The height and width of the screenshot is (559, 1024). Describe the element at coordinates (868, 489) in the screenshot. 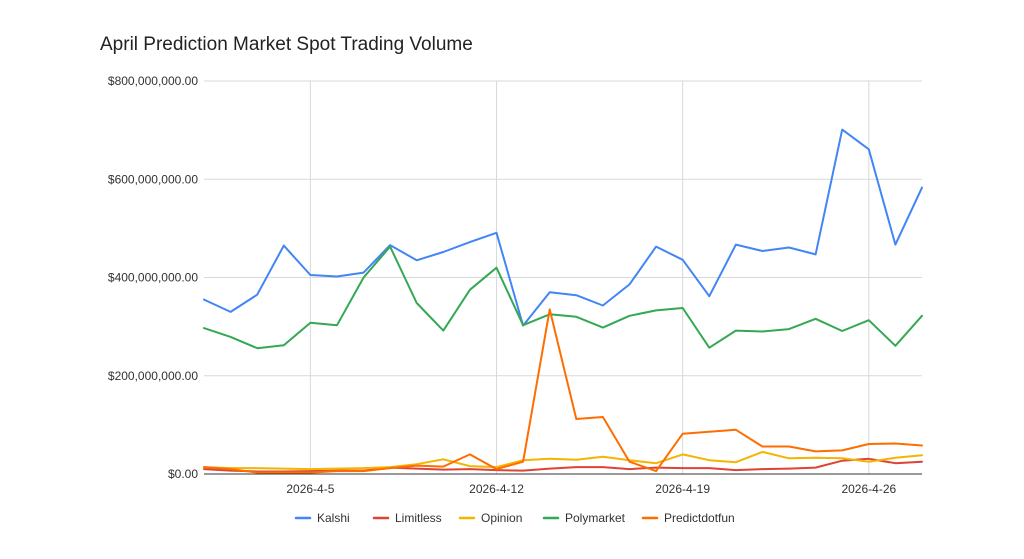

I see `x-tick-label: 2026-4-26` at that location.